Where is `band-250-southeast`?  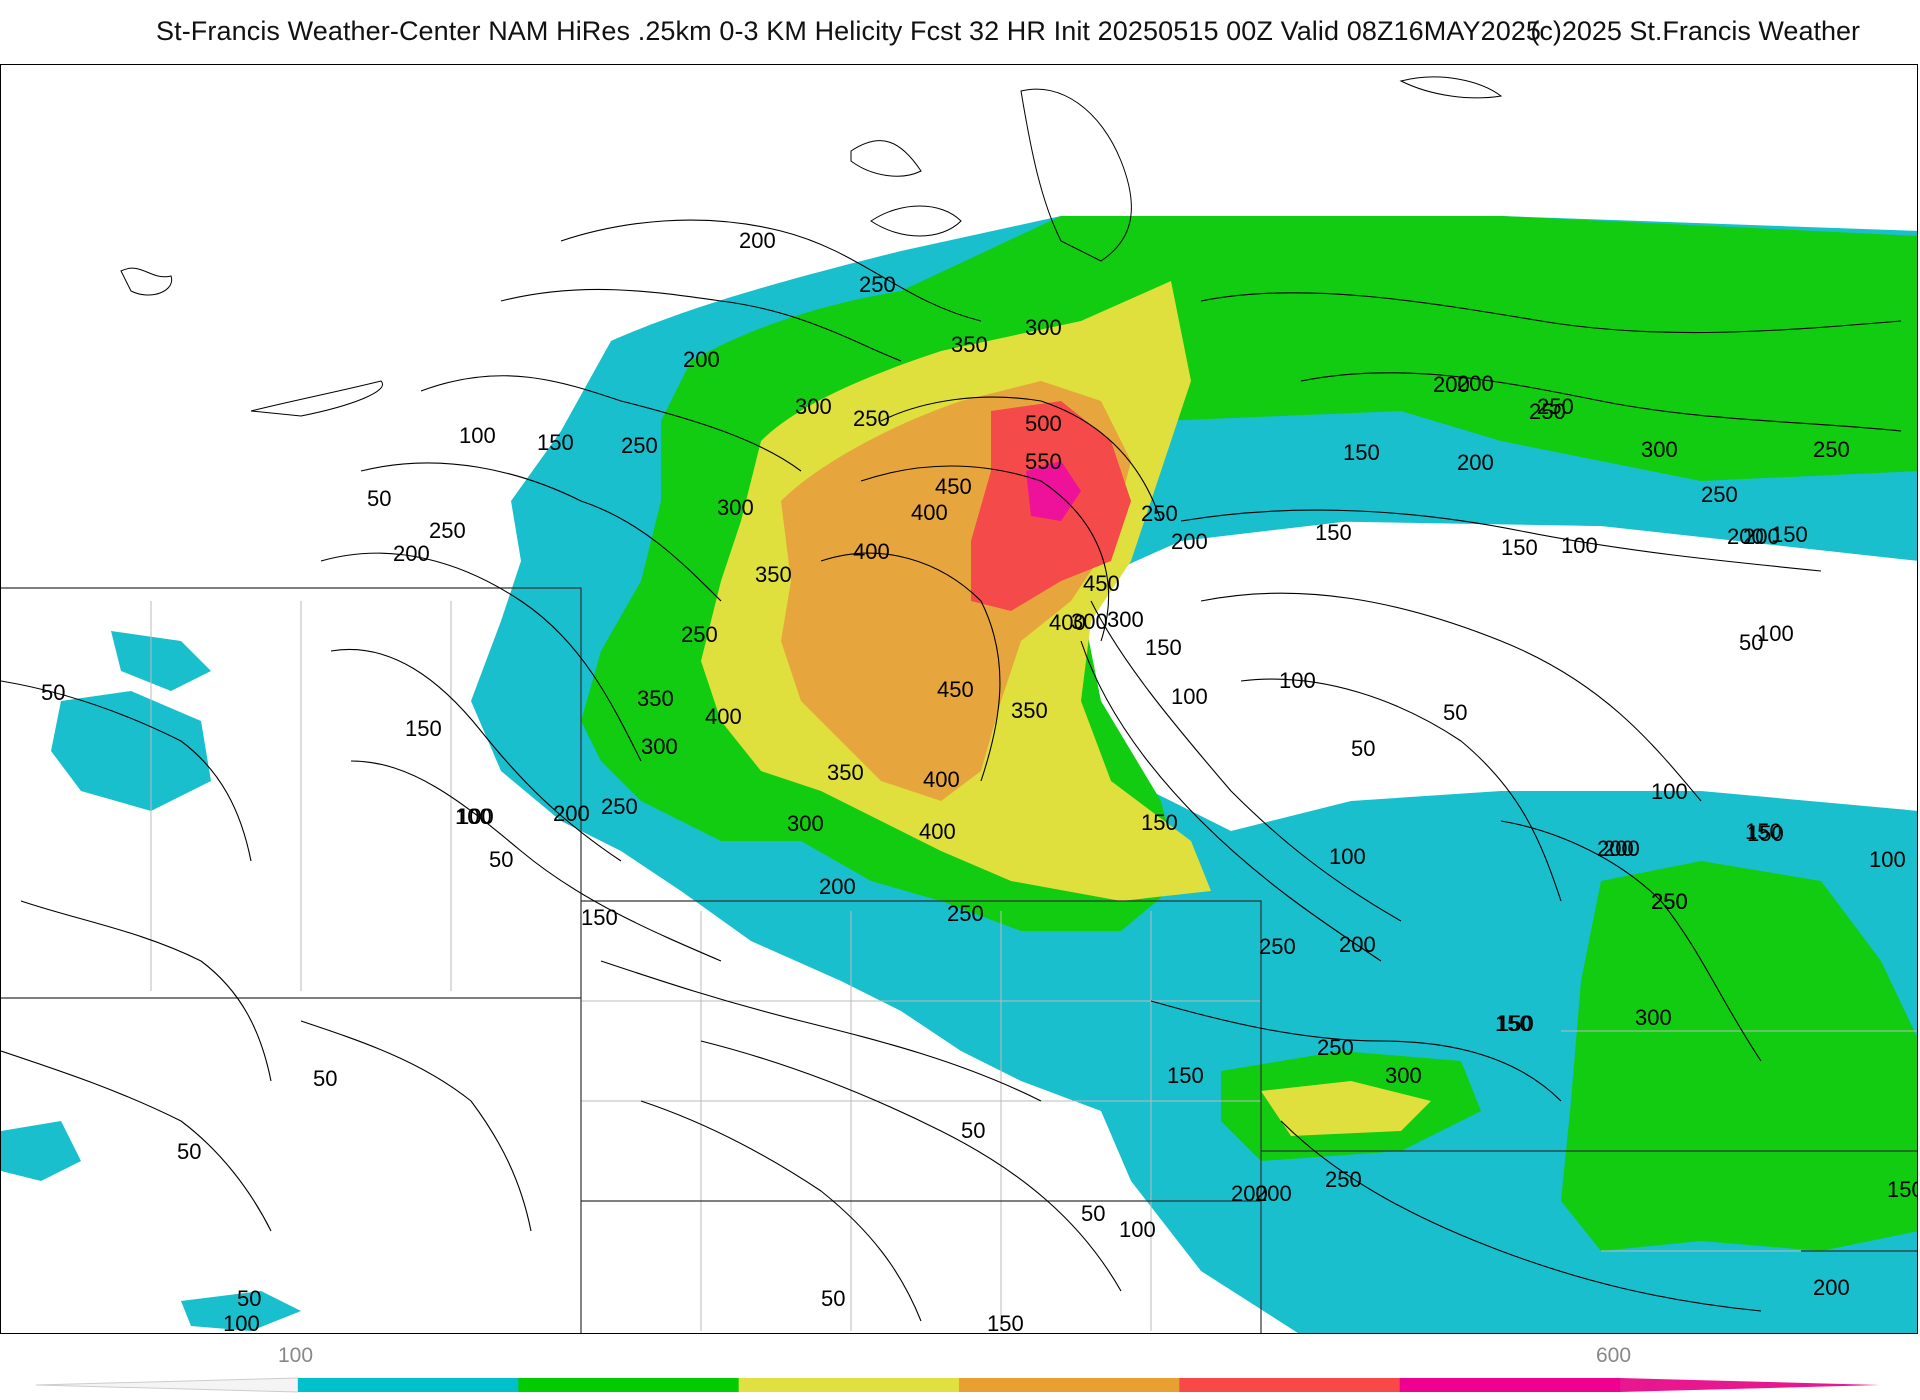
band-250-southeast is located at coordinates (1739, 1056).